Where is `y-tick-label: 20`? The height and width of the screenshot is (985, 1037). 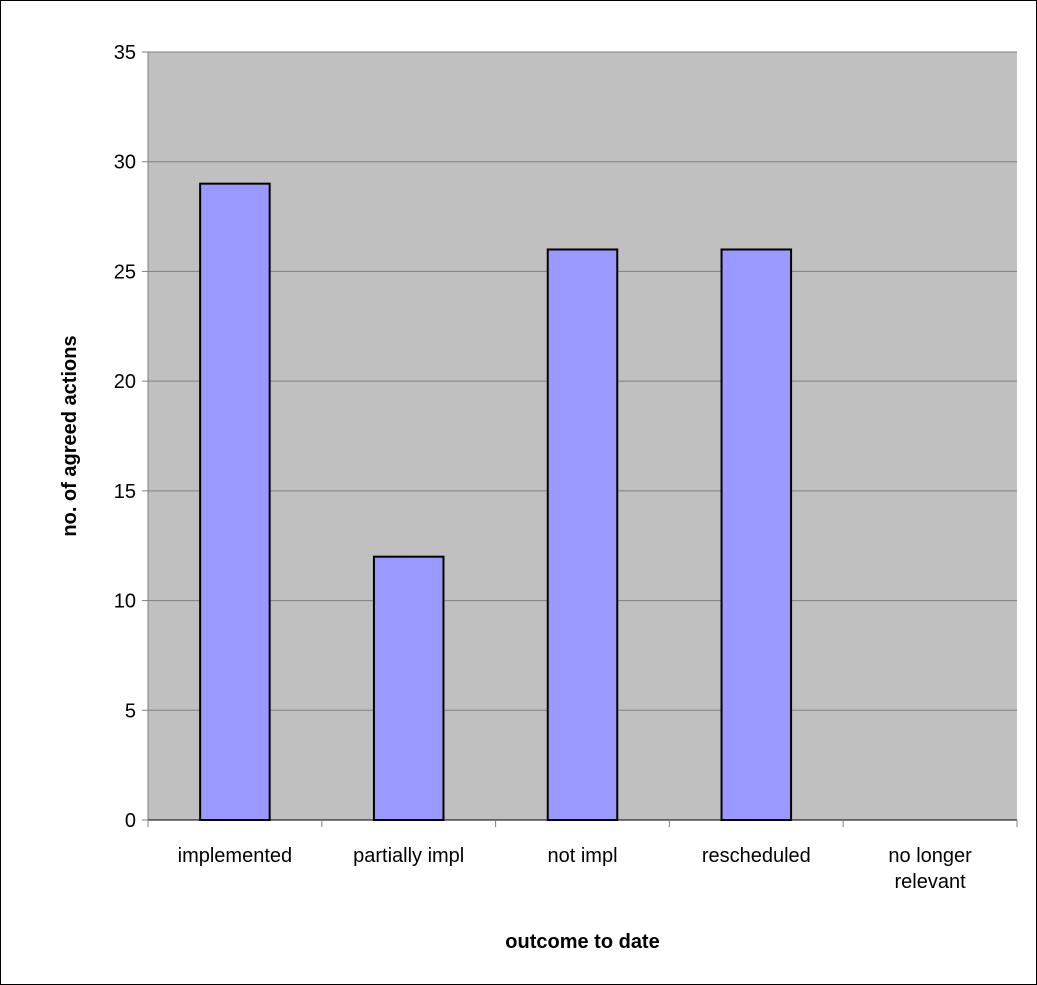
y-tick-label: 20 is located at coordinates (125, 382).